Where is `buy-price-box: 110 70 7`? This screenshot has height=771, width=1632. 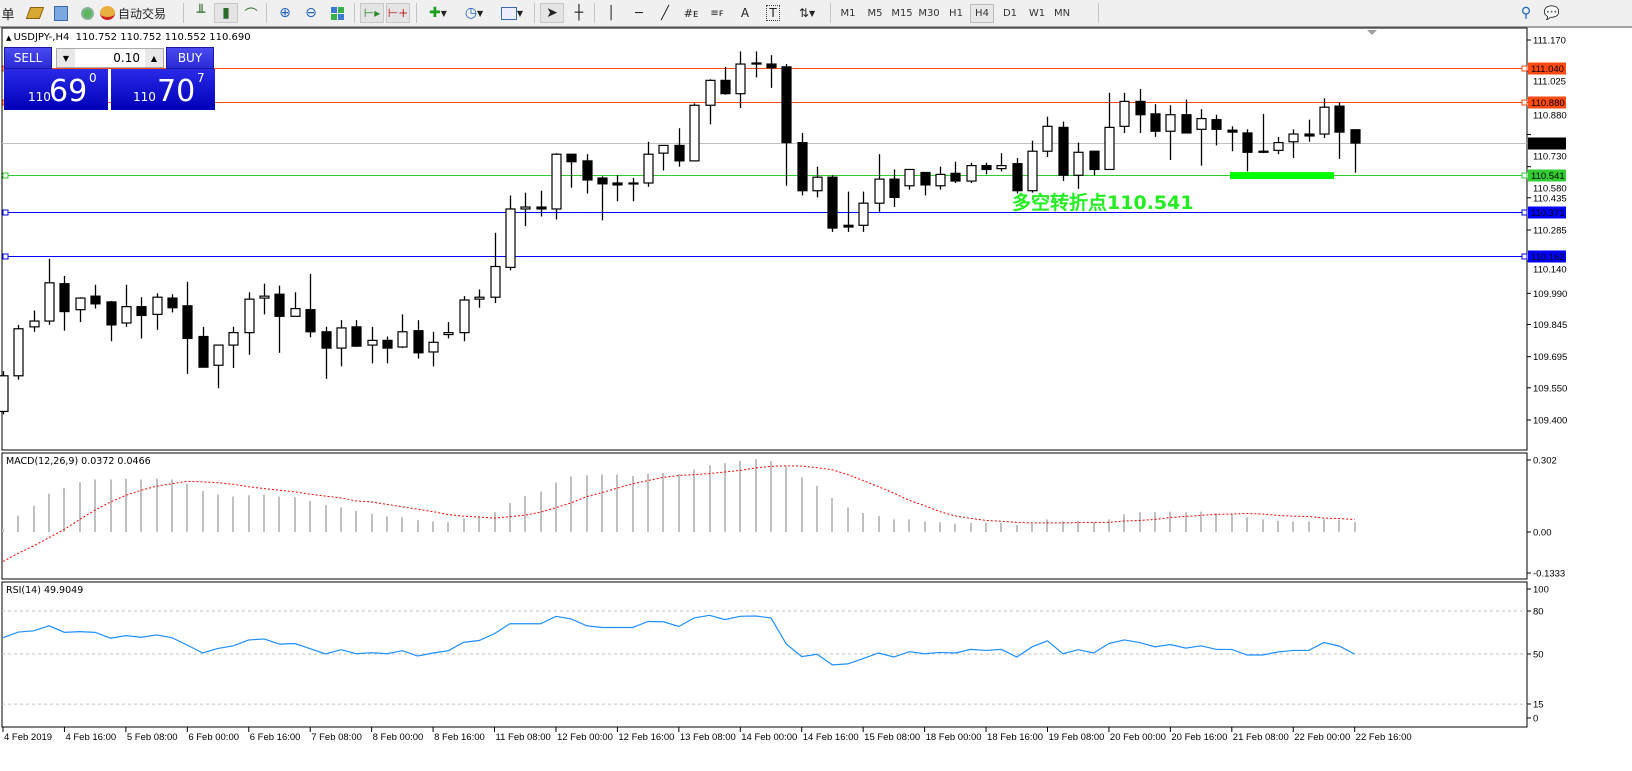 buy-price-box: 110 70 7 is located at coordinates (163, 89).